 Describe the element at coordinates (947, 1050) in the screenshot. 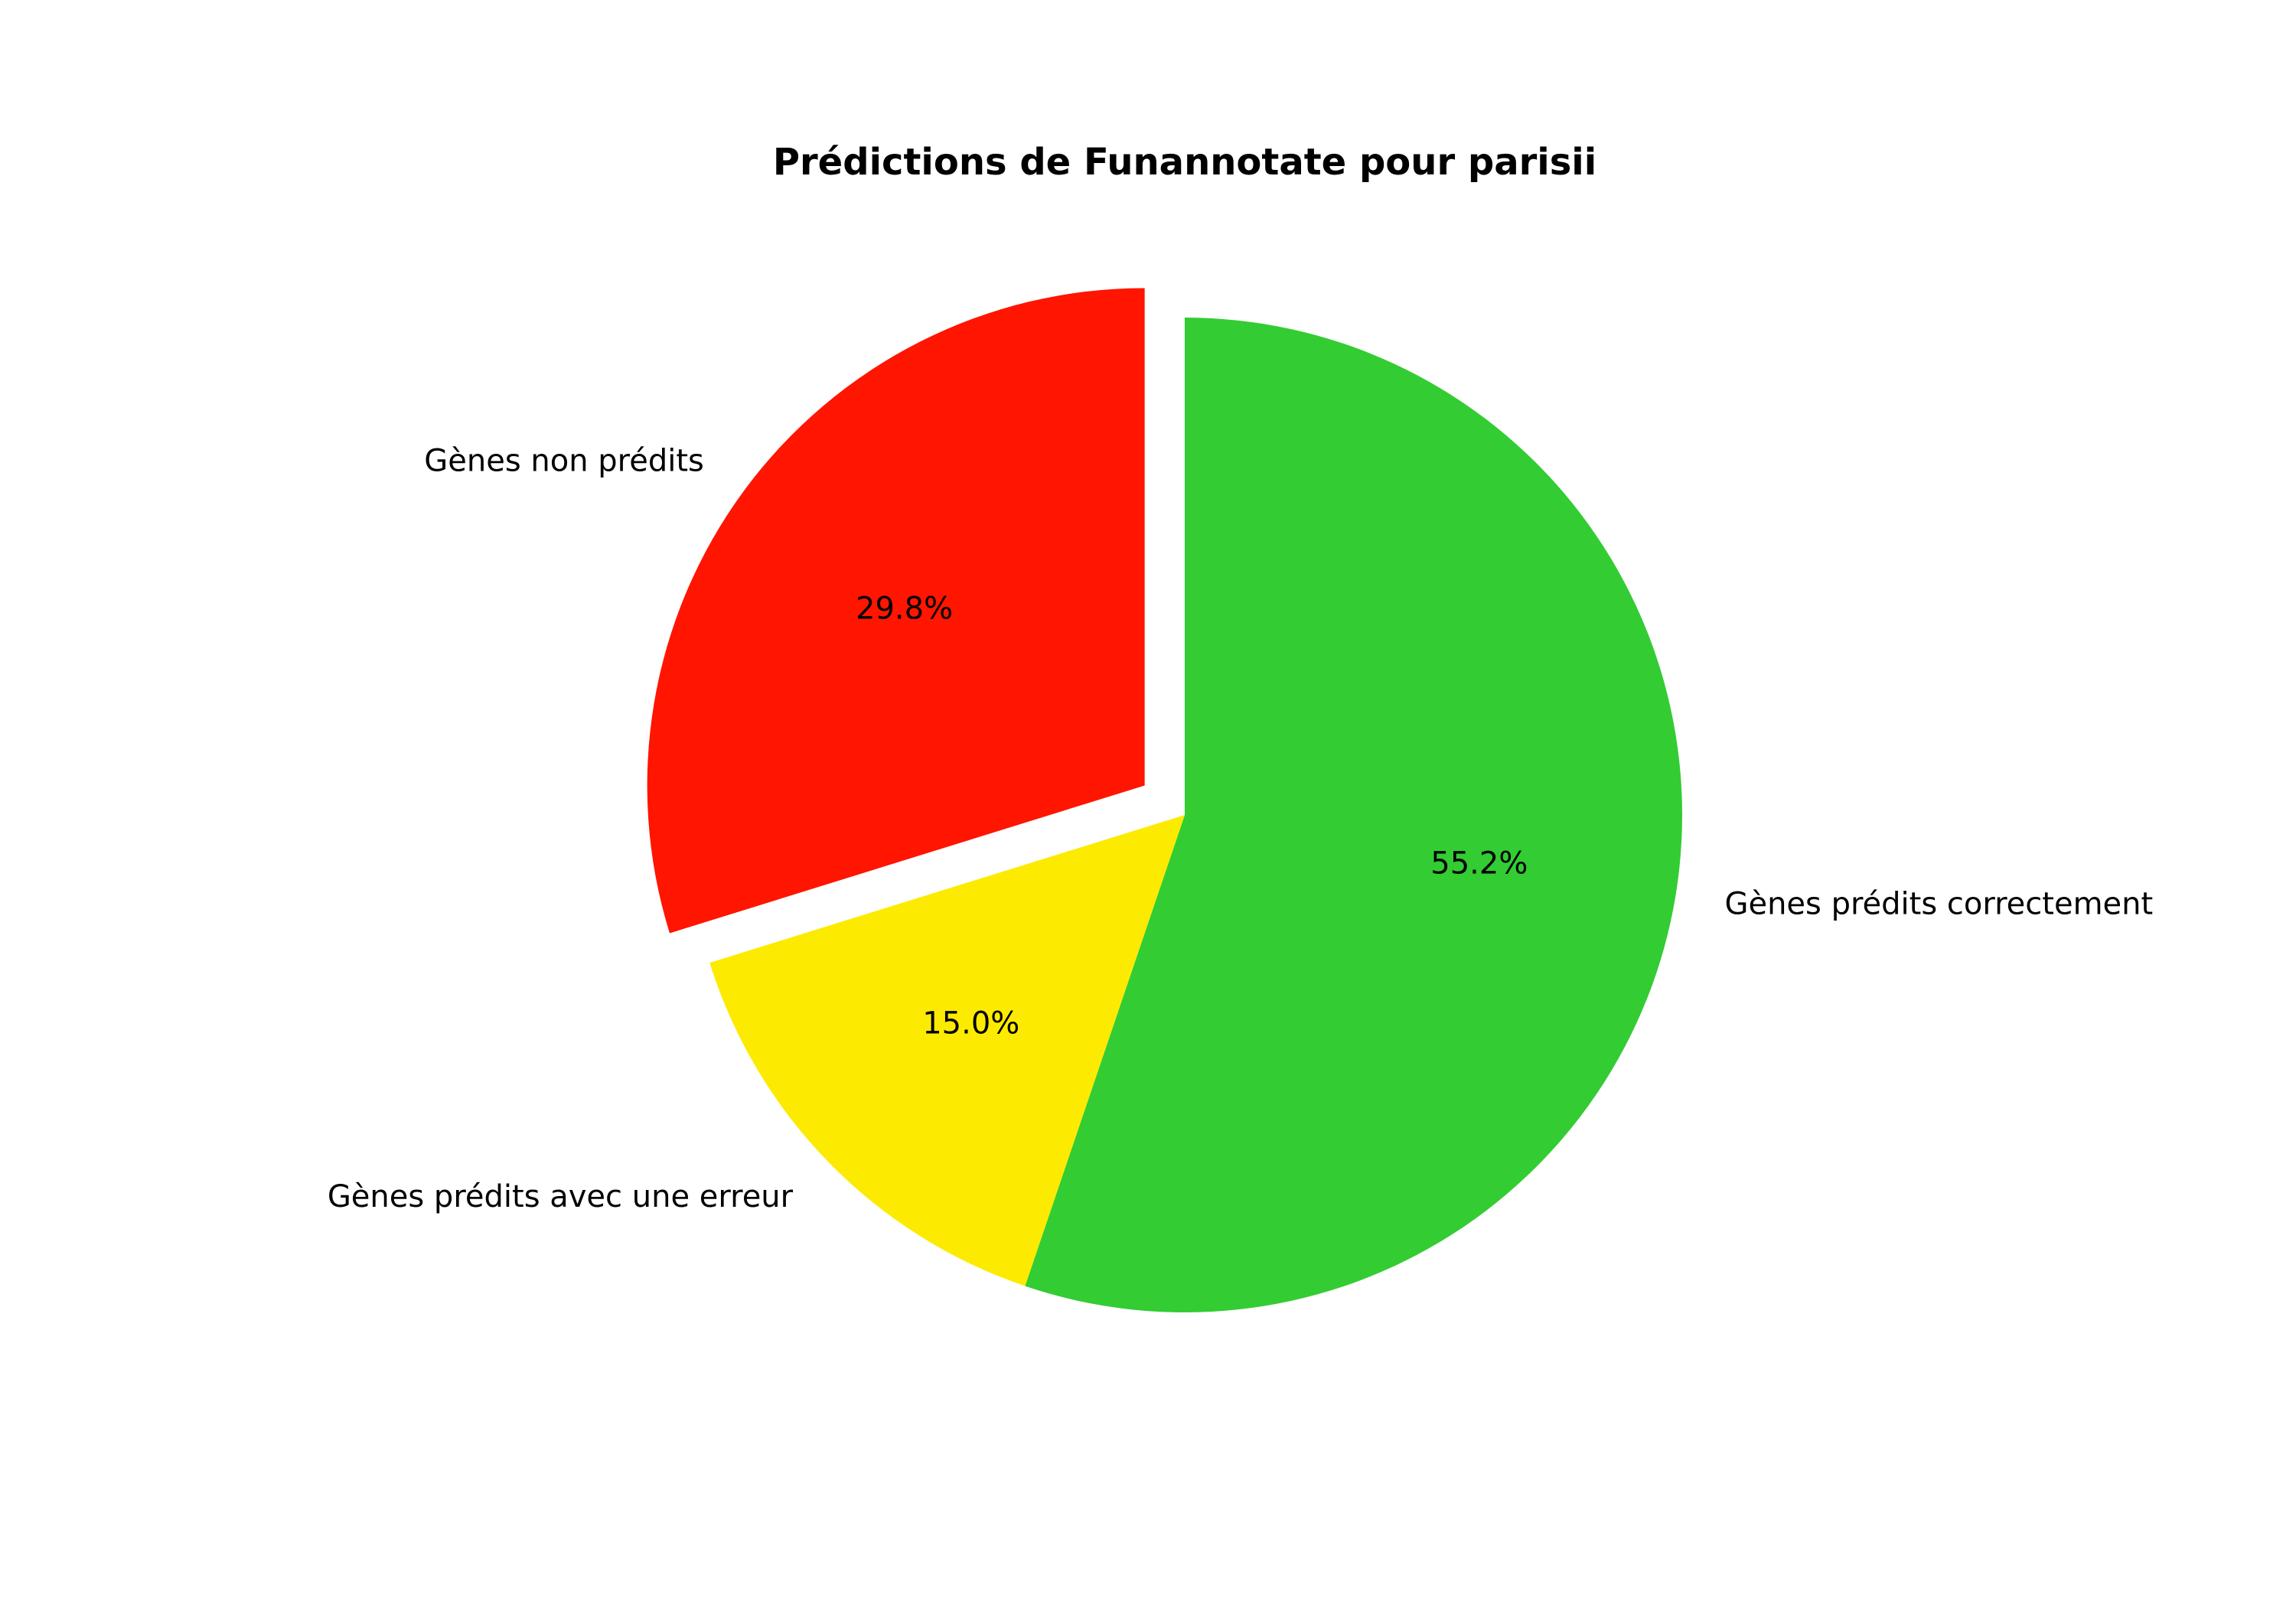

I see `pie-slice-genes-predits-avec-une-erreur` at that location.